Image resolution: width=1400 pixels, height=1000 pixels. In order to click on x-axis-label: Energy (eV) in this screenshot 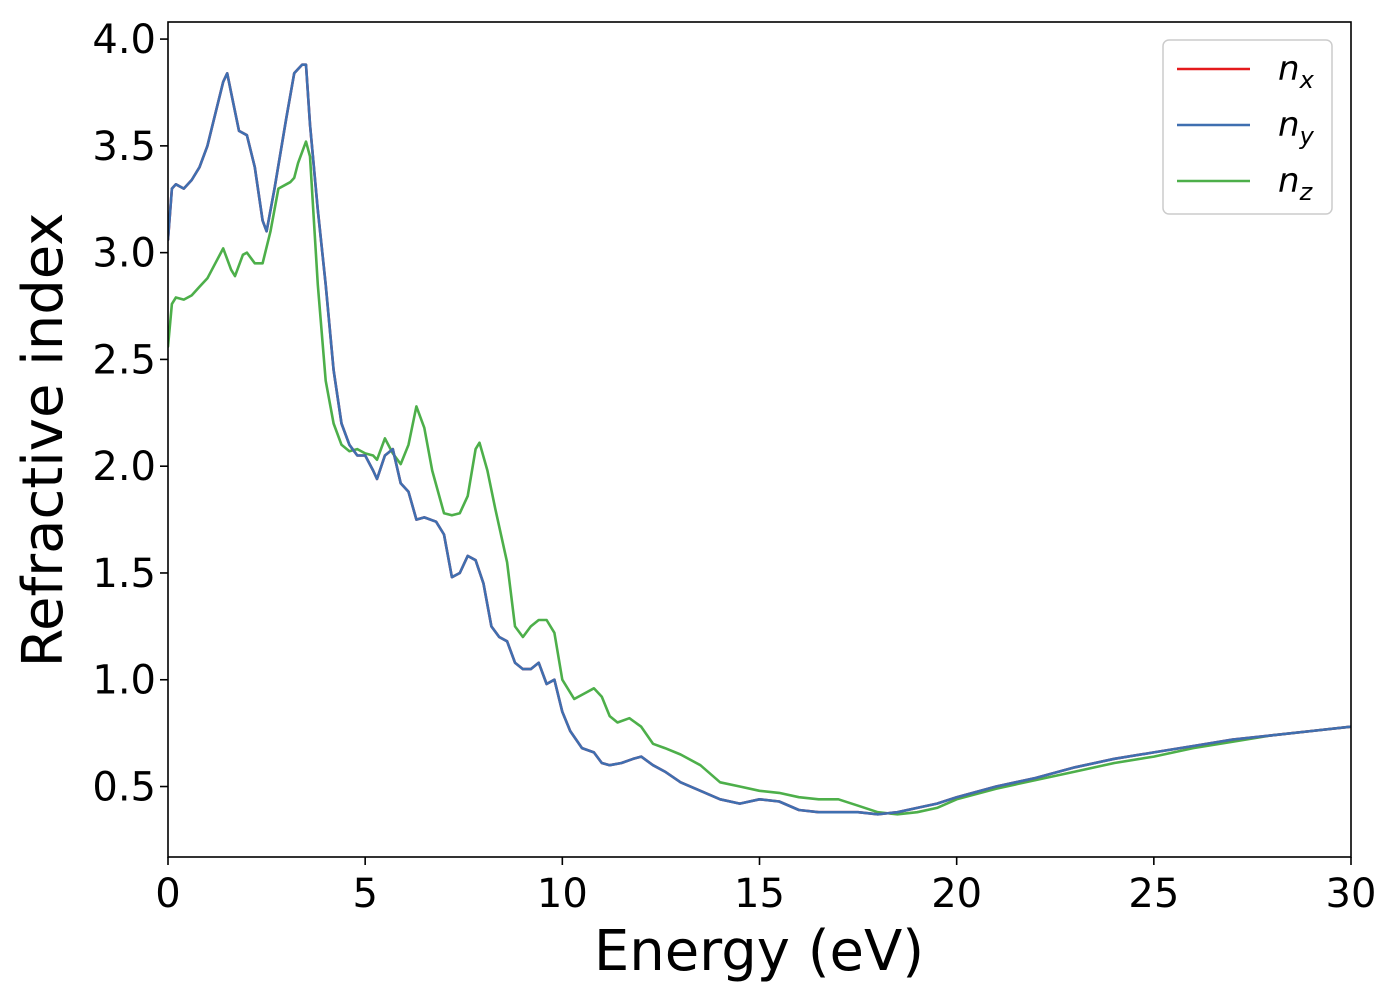, I will do `click(759, 951)`.